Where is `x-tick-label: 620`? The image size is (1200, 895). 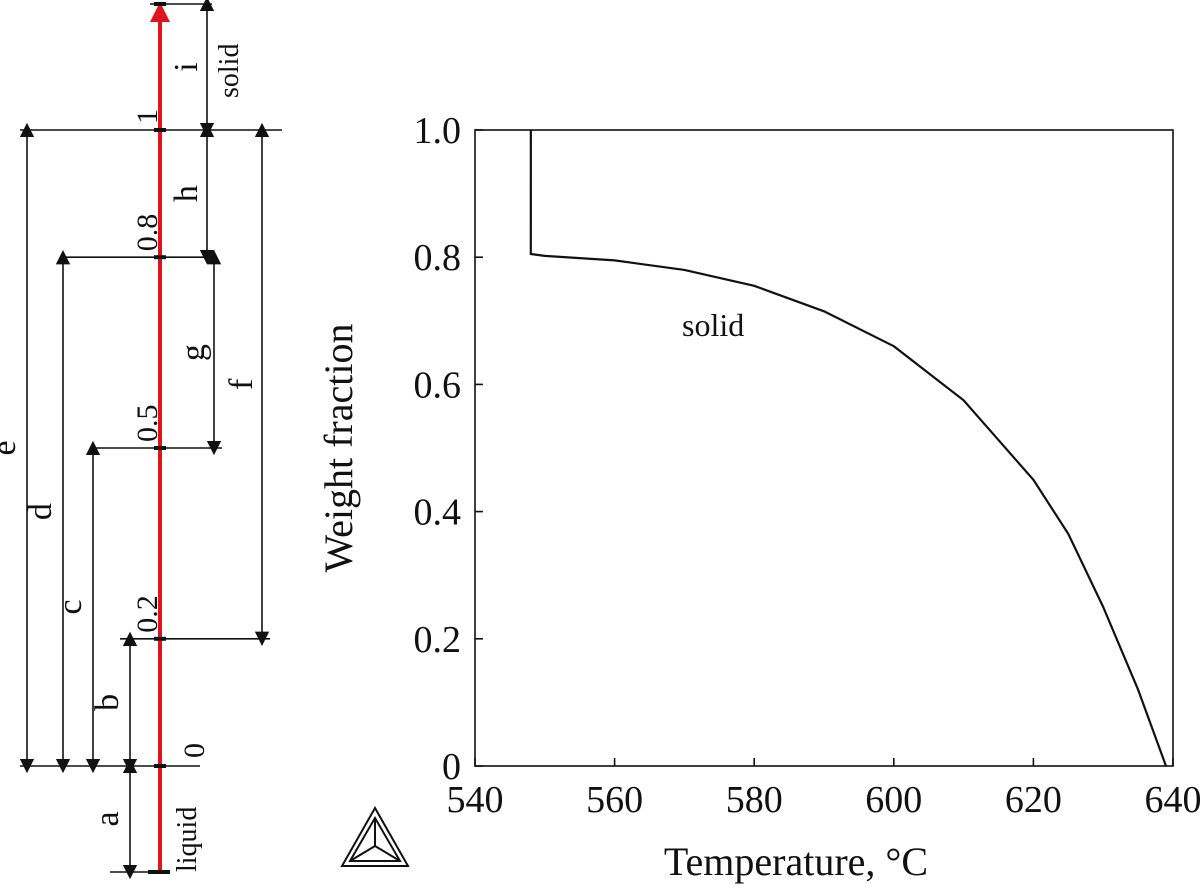 x-tick-label: 620 is located at coordinates (1033, 800).